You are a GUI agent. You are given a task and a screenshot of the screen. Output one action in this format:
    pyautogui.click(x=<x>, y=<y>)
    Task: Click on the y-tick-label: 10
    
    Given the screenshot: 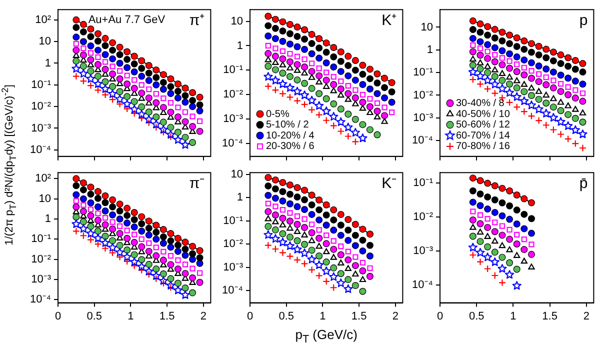 What is the action you would take?
    pyautogui.click(x=426, y=27)
    